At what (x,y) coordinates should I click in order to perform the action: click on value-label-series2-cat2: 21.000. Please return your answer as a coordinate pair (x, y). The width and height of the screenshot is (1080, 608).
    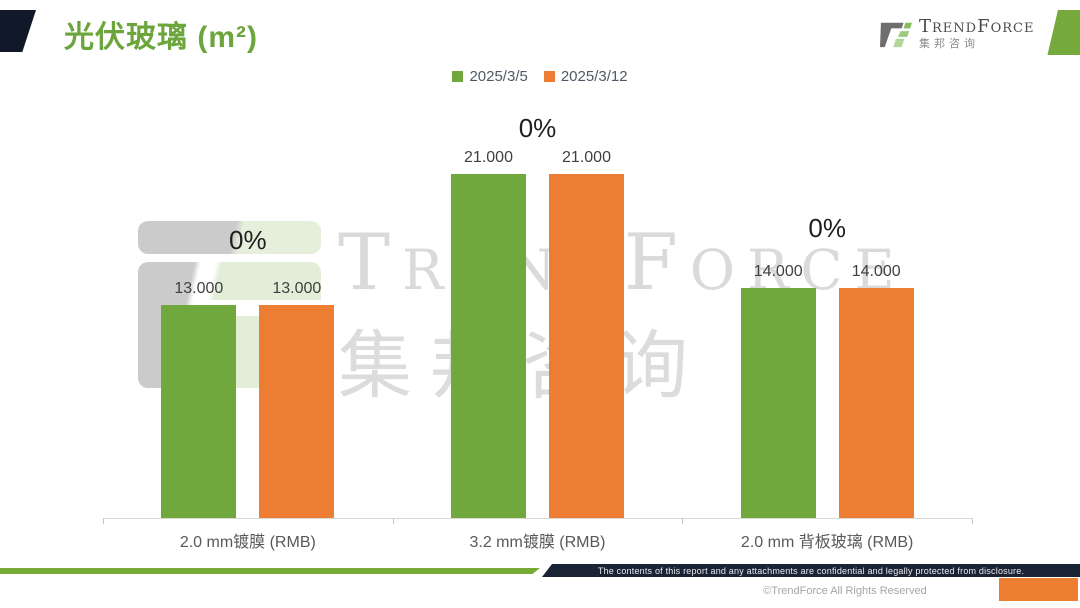
    Looking at the image, I should click on (586, 157).